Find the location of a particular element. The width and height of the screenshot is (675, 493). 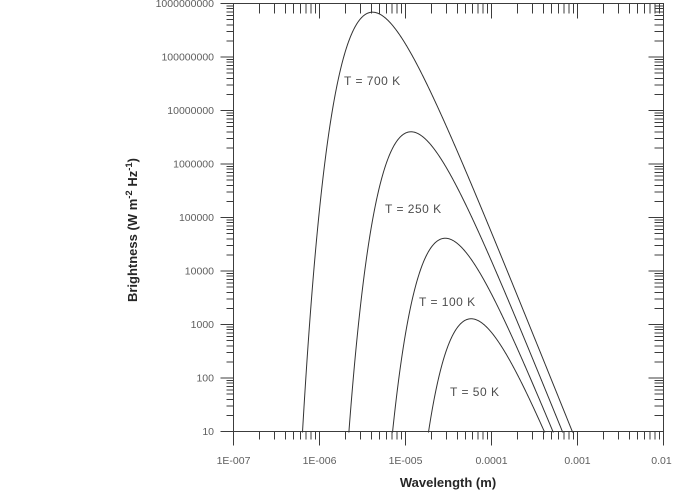

curve-100k is located at coordinates (472, 335).